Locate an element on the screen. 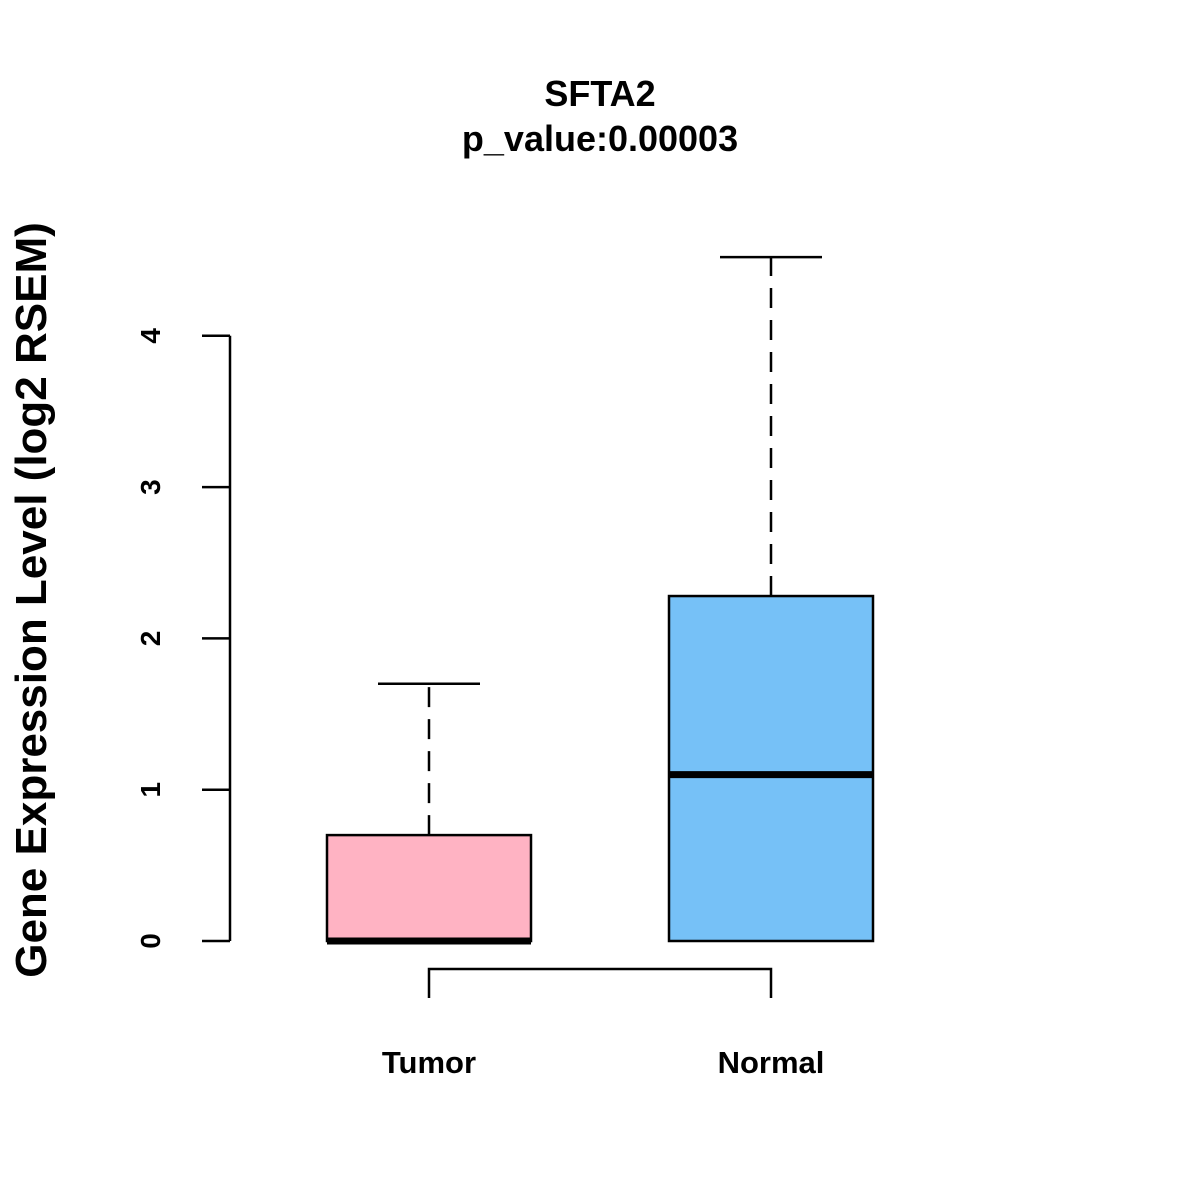 This screenshot has width=1200, height=1200. y-tick-label-1: 1 is located at coordinates (150, 790).